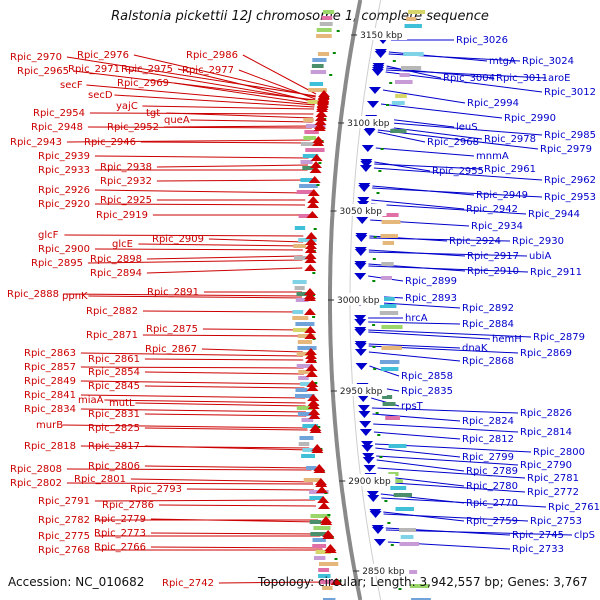  What do you see at coordinates (546, 432) in the screenshot?
I see `reverse-gene-label: Rpic_2814` at bounding box center [546, 432].